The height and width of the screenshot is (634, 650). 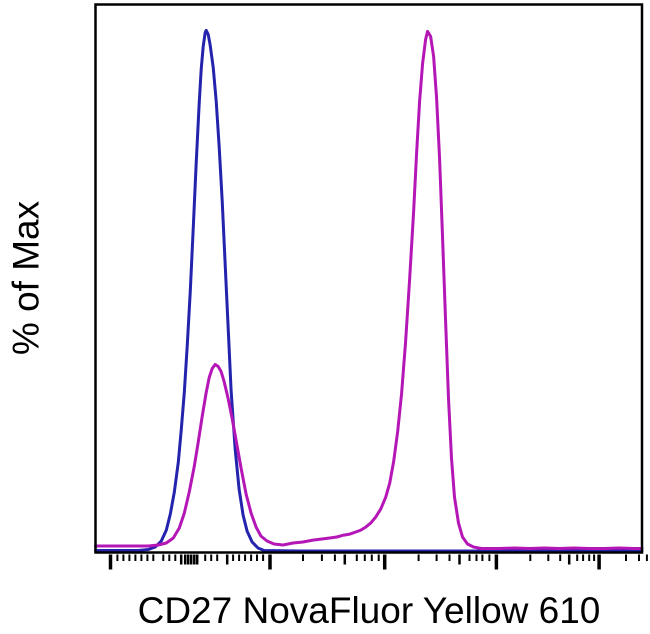 I want to click on y-axis-label: % of Max, so click(x=26, y=278).